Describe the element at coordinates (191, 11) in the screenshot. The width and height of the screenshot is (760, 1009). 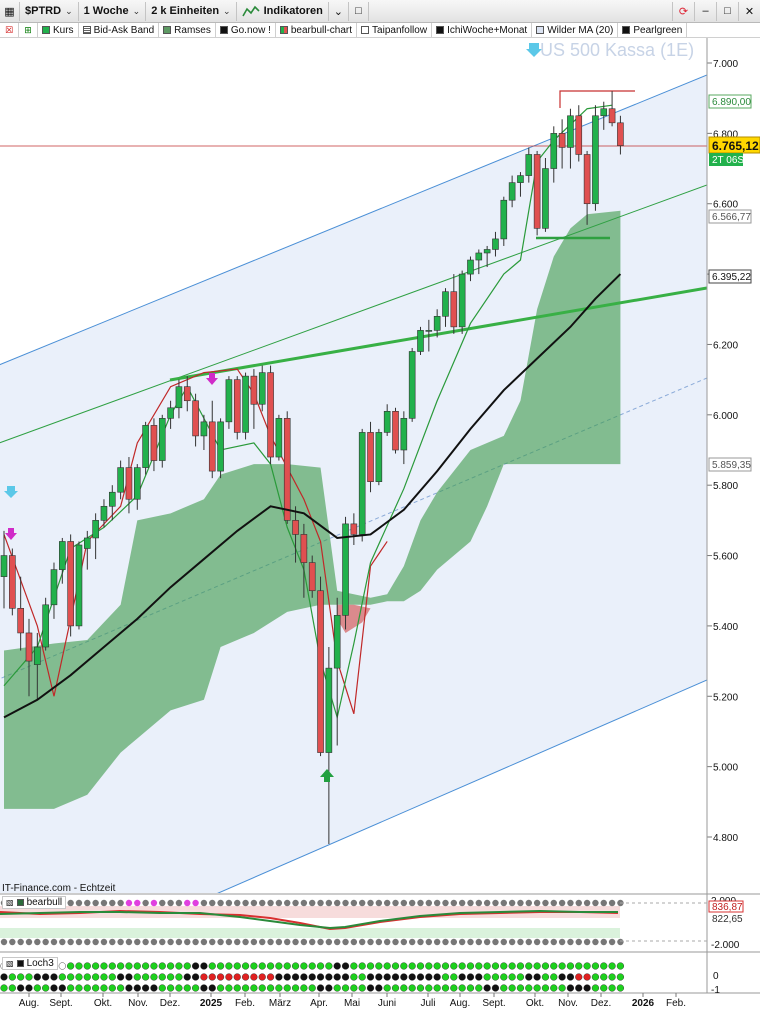
I see `units-selector: 2 k Einheiten ⌄` at that location.